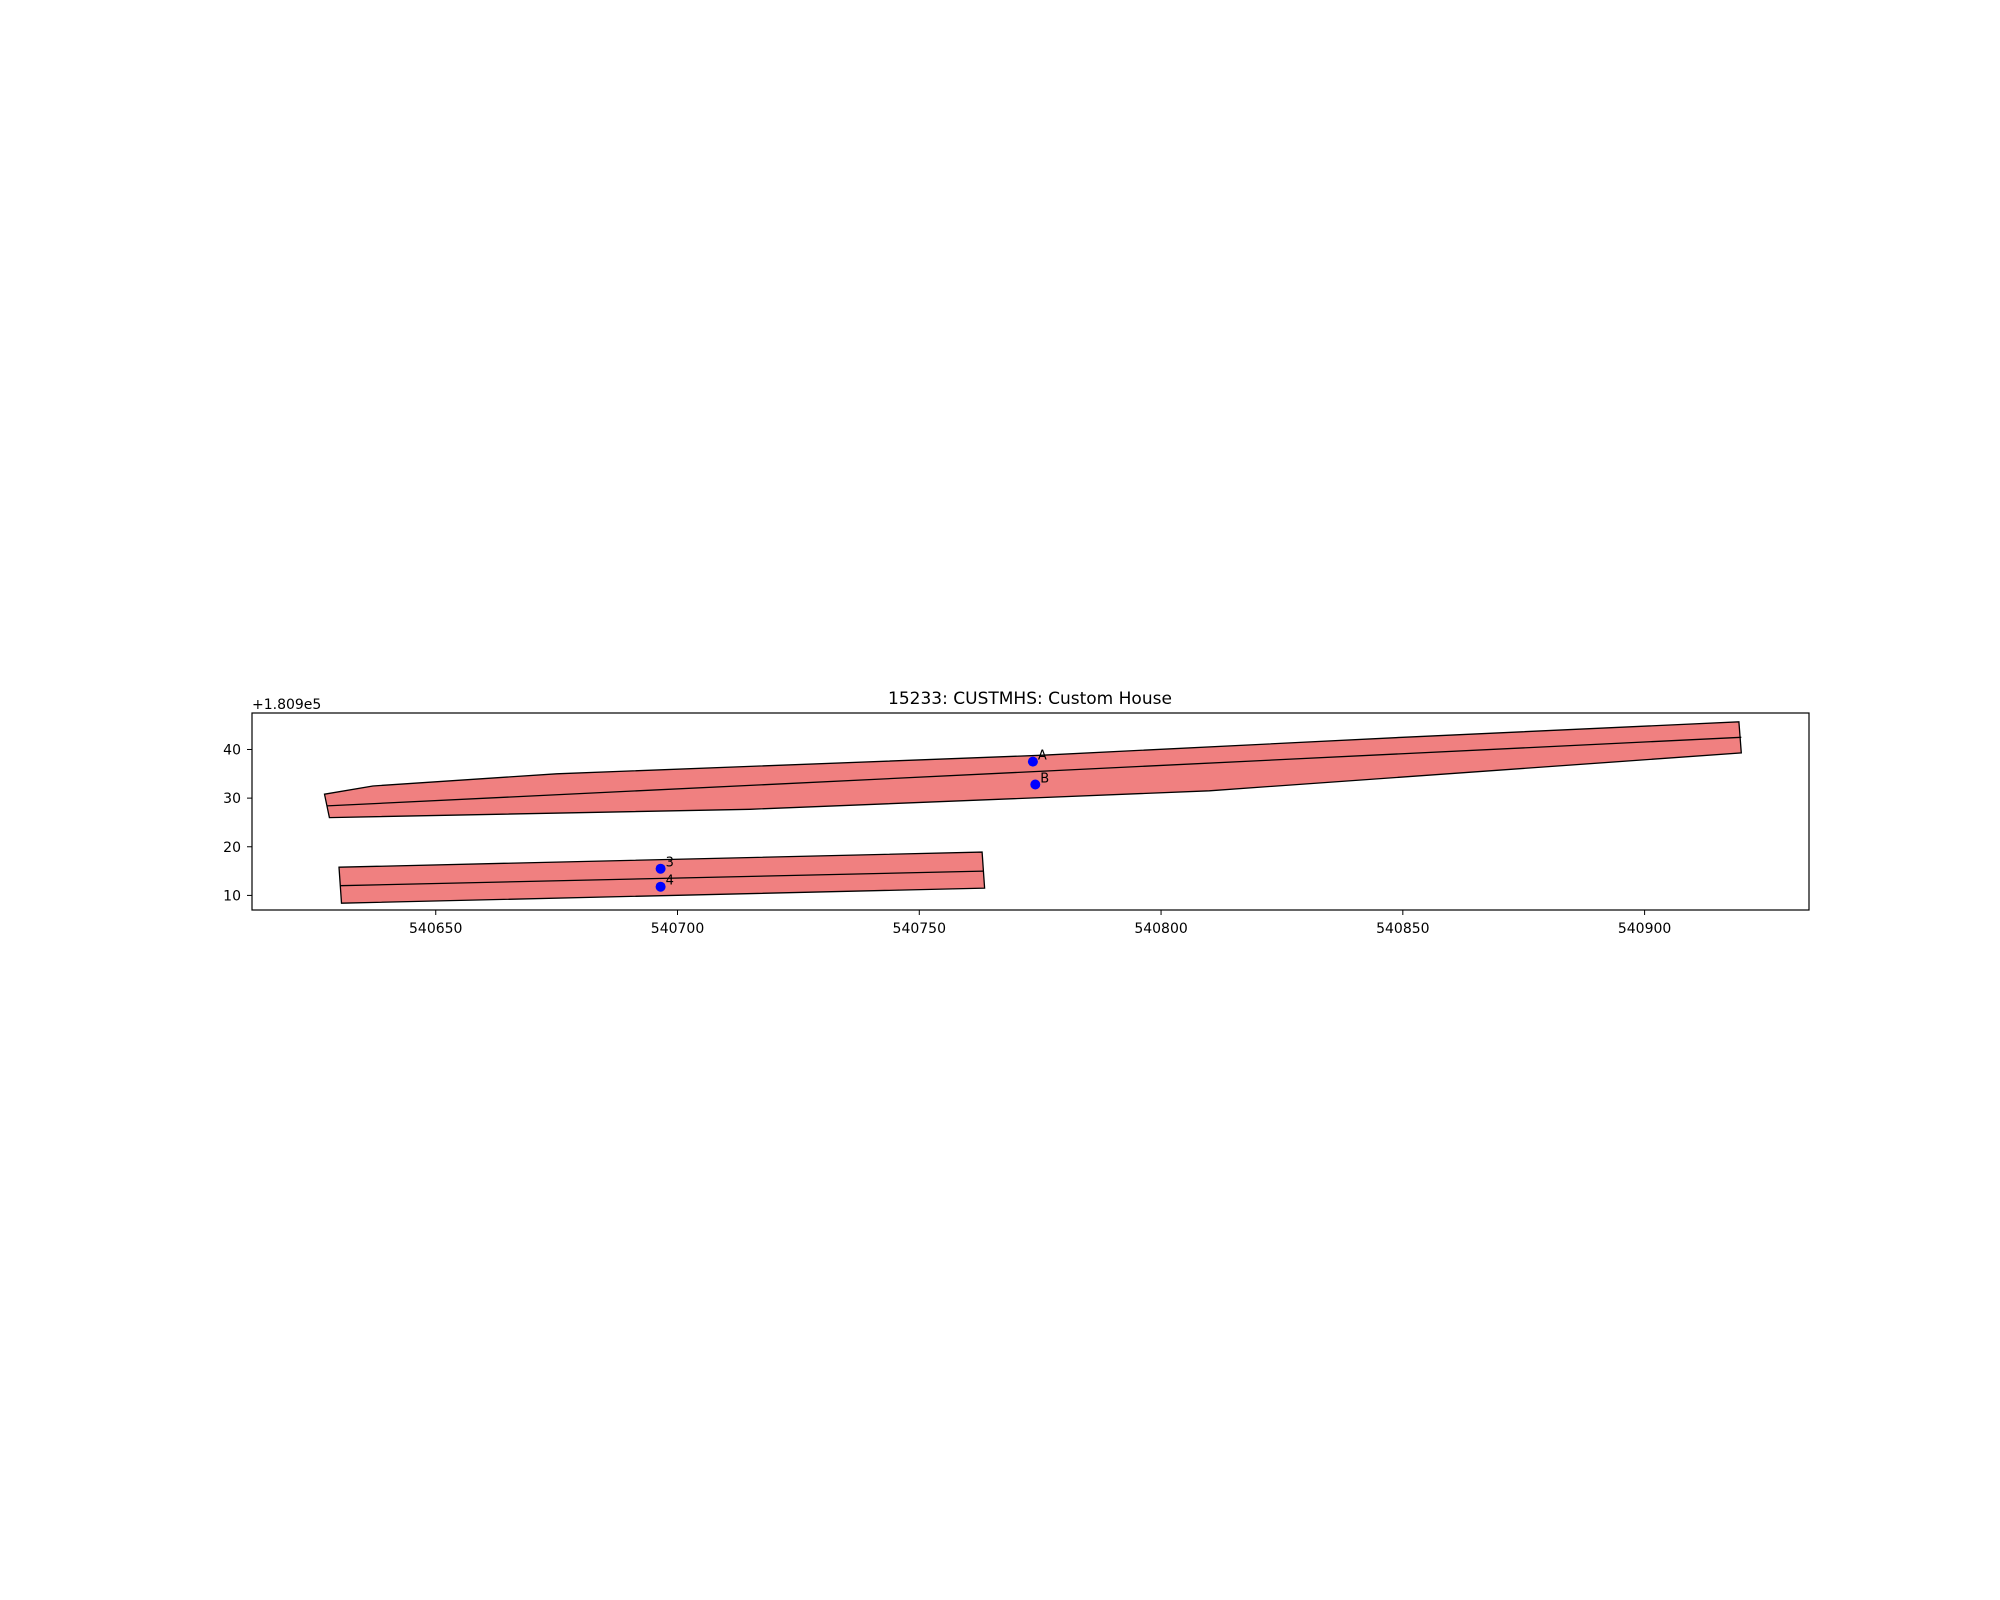 This screenshot has width=2000, height=1600. What do you see at coordinates (286, 705) in the screenshot?
I see `y-axis-offset-text: +1.809e5` at bounding box center [286, 705].